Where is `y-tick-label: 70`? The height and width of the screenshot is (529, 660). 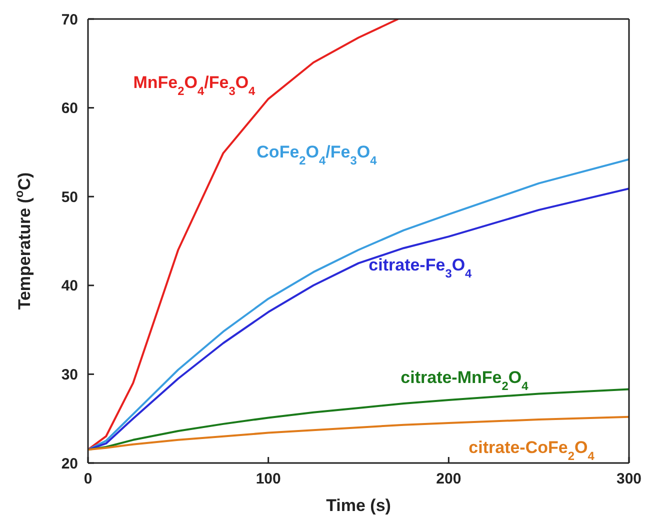 y-tick-label: 70 is located at coordinates (69, 19).